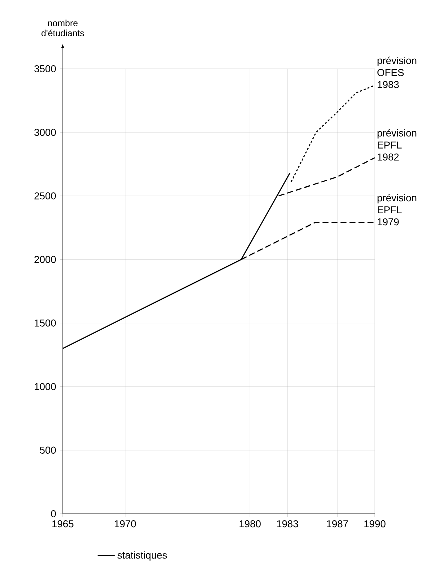 The image size is (443, 566). I want to click on y-tick-label: 1500, so click(45, 323).